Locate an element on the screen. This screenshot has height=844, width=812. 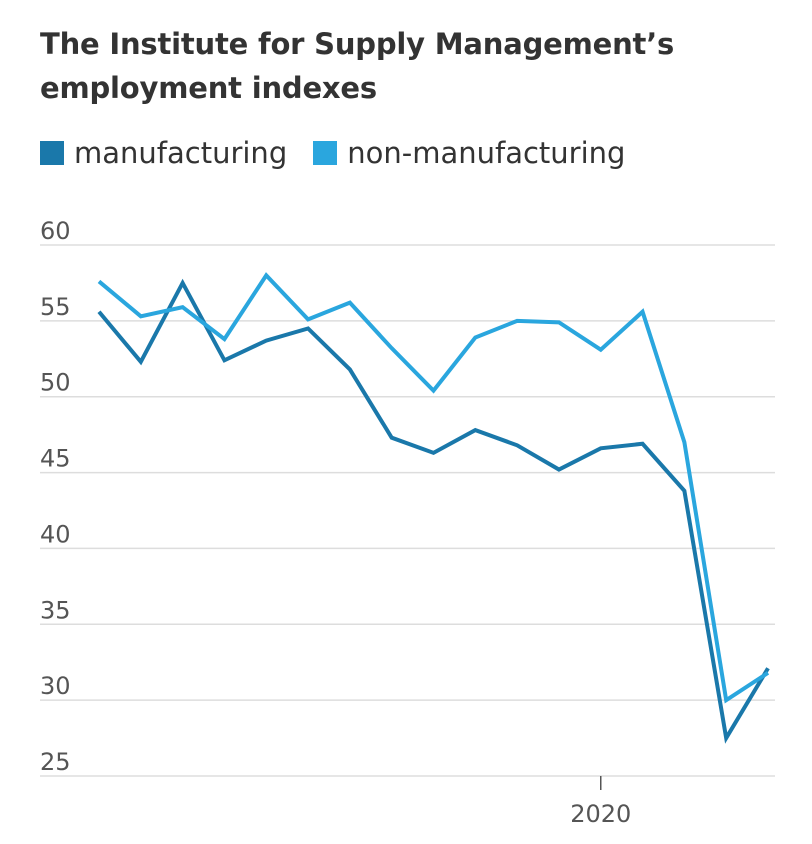
legend-item-non-manufacturing: non-manufacturing is located at coordinates (469, 153).